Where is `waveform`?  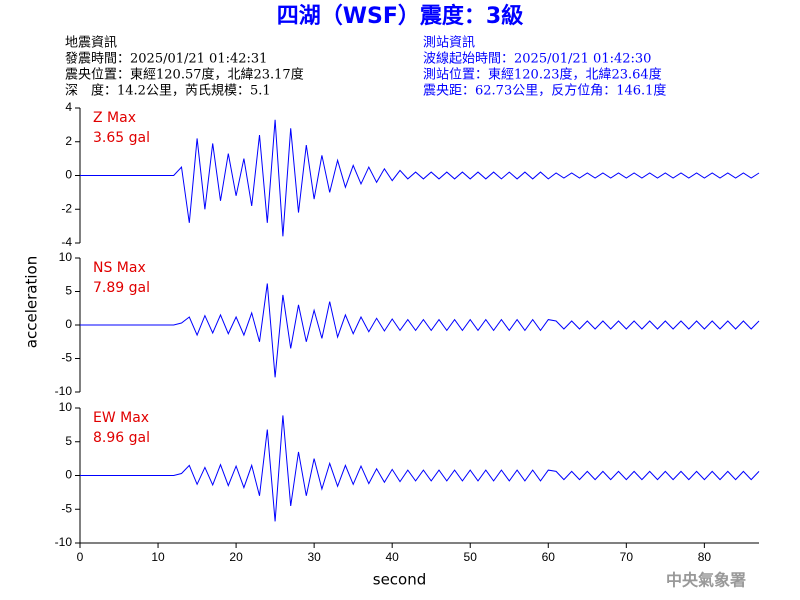
waveform is located at coordinates (420, 330).